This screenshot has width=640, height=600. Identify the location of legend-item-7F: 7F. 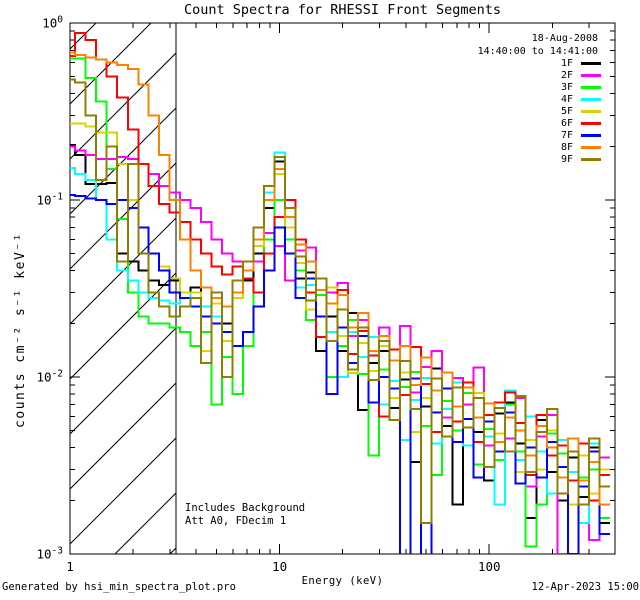
(541, 135).